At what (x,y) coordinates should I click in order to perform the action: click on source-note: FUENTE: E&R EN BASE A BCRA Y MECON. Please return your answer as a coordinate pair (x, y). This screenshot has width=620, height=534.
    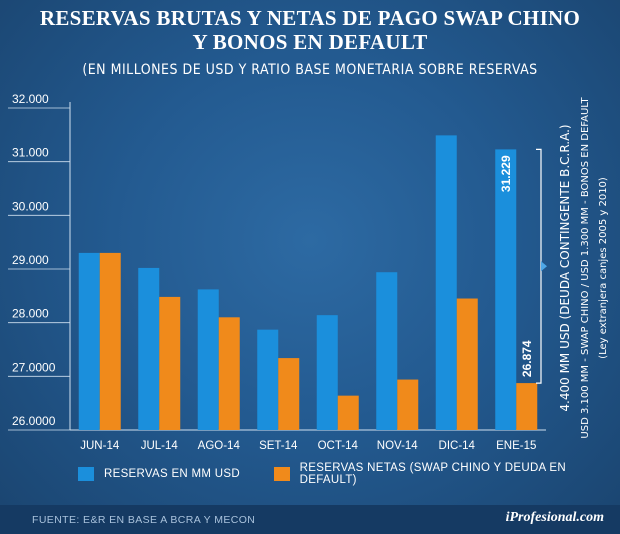
    Looking at the image, I should click on (144, 520).